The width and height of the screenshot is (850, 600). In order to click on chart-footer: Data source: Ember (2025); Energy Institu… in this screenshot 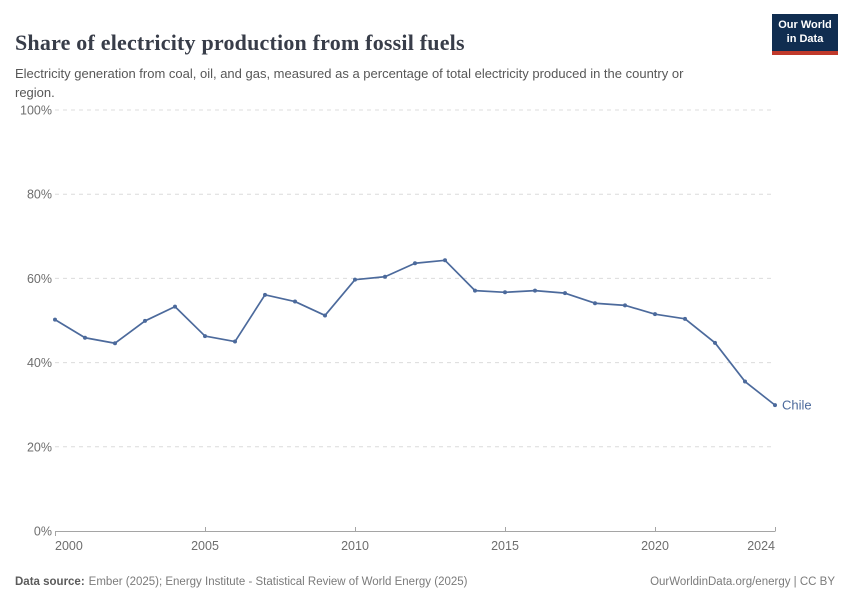, I will do `click(425, 582)`.